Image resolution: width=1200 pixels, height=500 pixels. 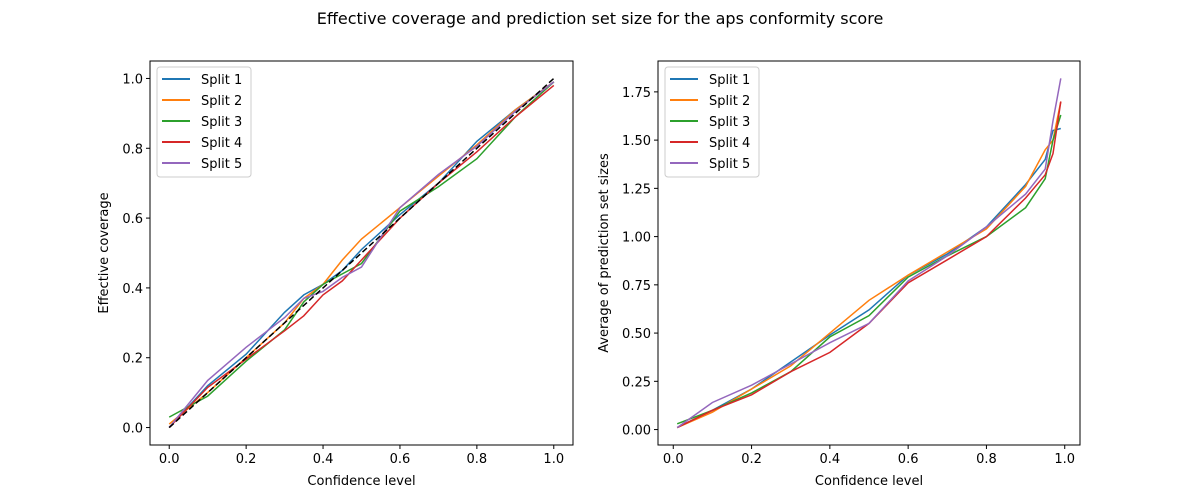 What do you see at coordinates (636, 431) in the screenshot?
I see `y-tick-label: 0.00` at bounding box center [636, 431].